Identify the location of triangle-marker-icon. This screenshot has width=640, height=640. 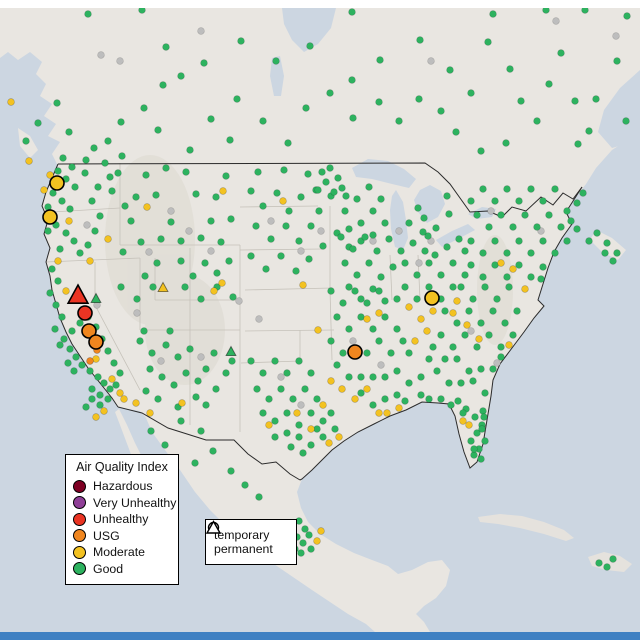
(213, 527).